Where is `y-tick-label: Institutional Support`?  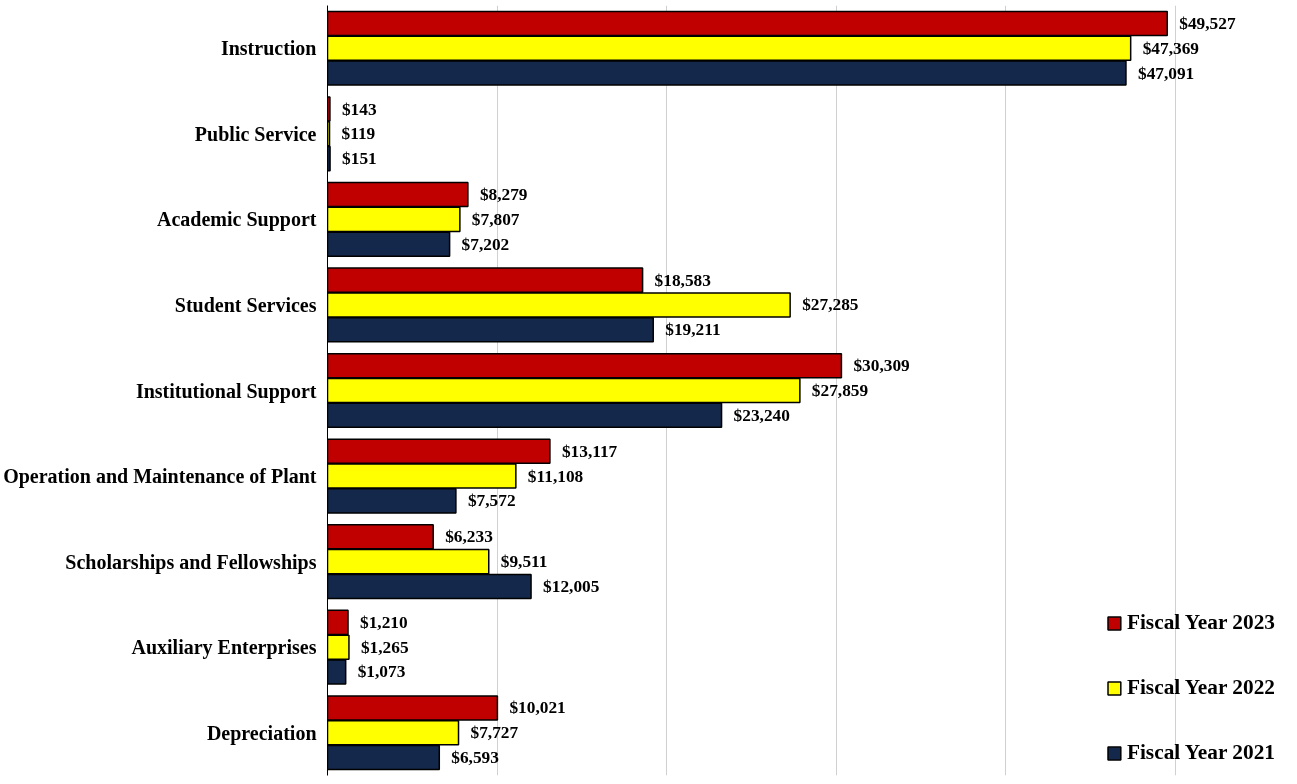
y-tick-label: Institutional Support is located at coordinates (226, 391).